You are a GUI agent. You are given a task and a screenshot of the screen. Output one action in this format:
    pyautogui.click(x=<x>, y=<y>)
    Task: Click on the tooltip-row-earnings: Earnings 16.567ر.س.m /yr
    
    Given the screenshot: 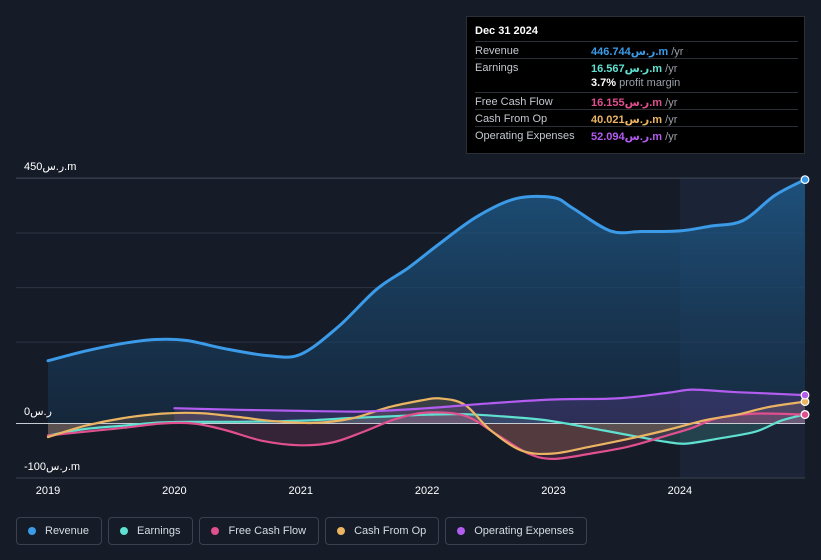 What is the action you would take?
    pyautogui.click(x=636, y=67)
    